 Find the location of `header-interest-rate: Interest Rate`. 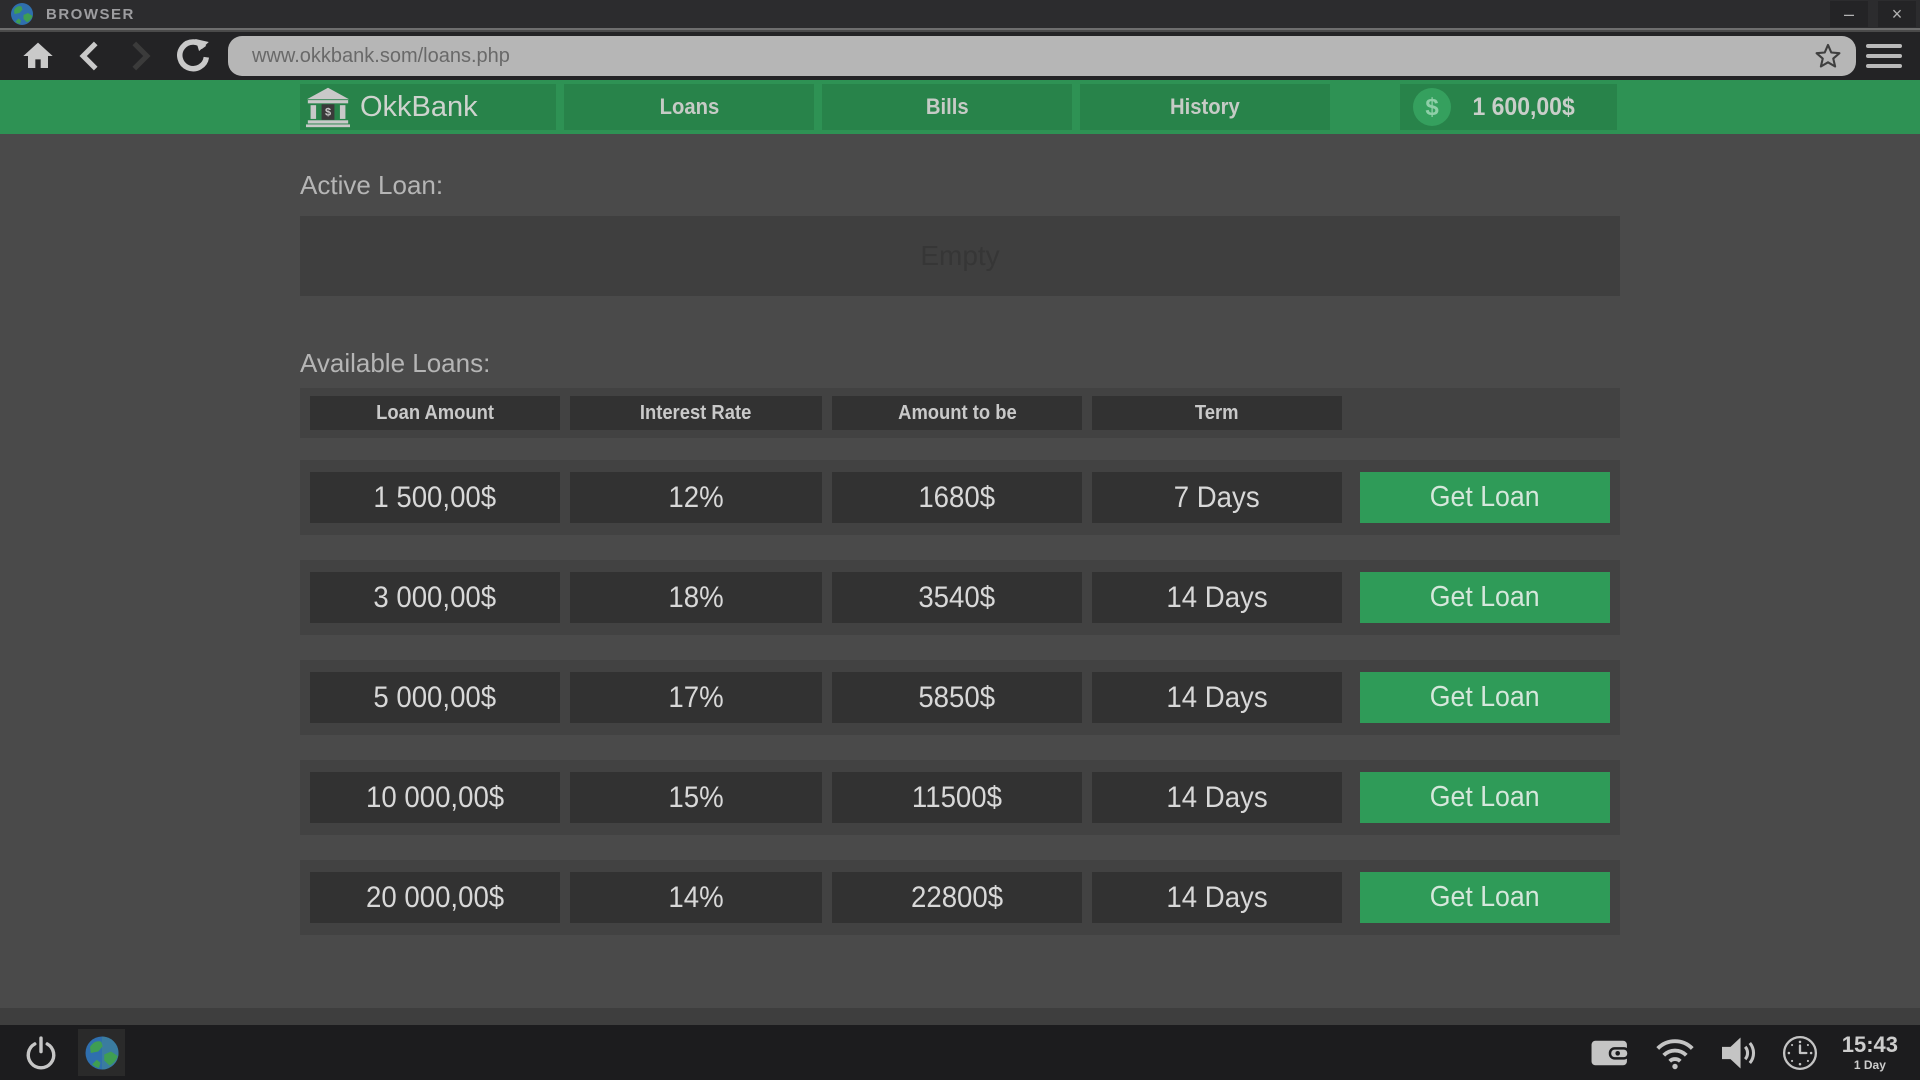

header-interest-rate: Interest Rate is located at coordinates (696, 413).